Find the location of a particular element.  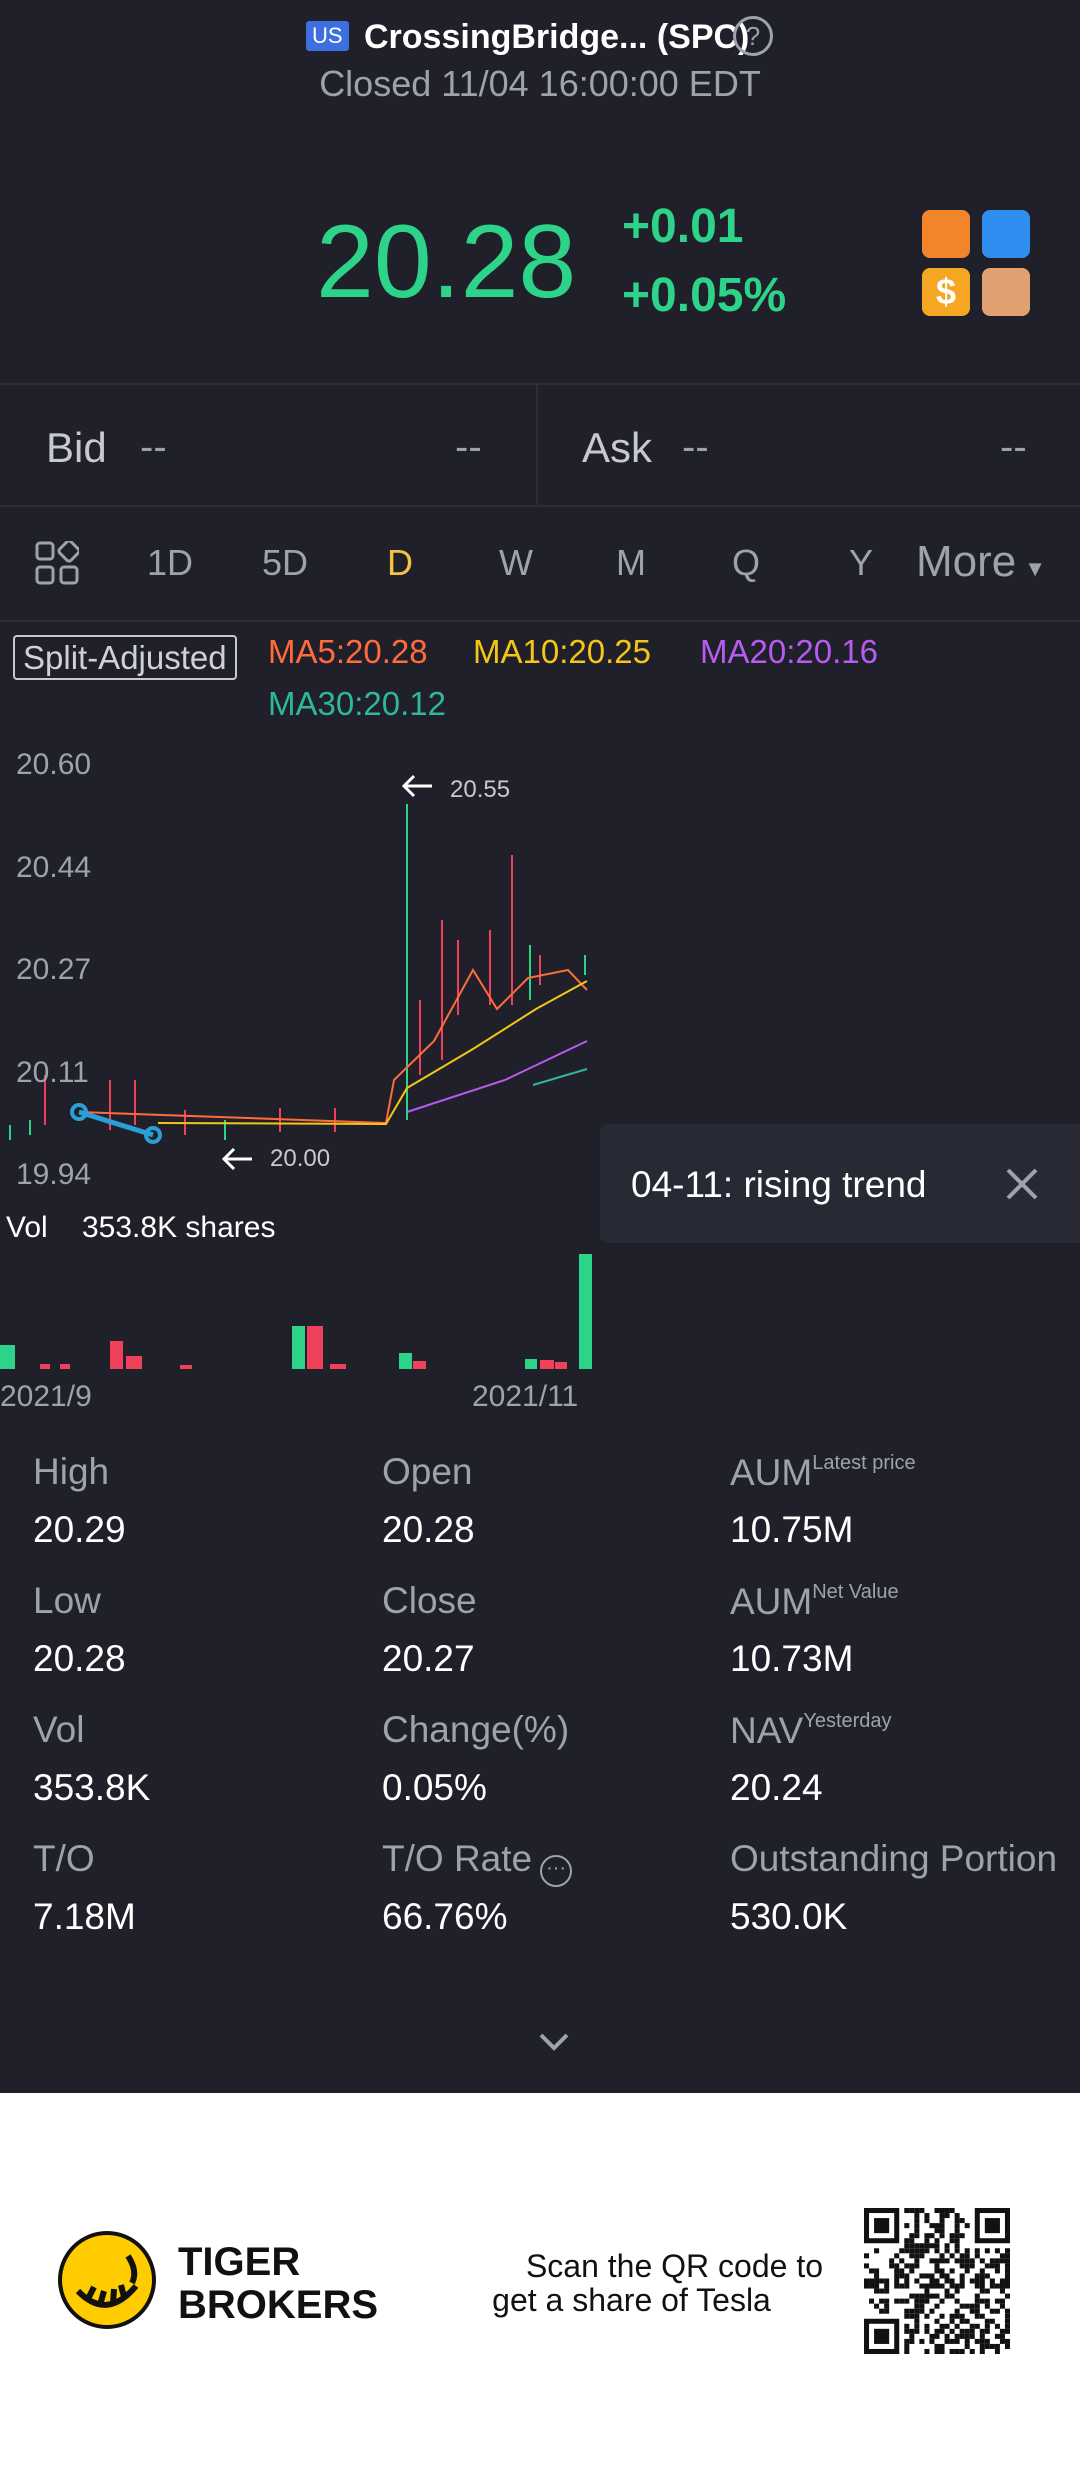

tab: W is located at coordinates (516, 562).